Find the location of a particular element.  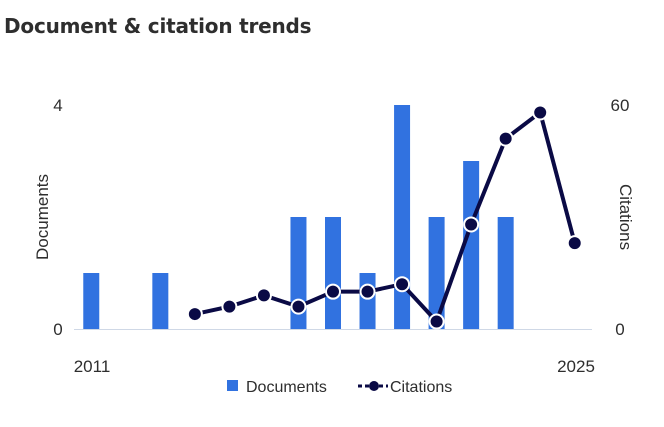

citations-point-2024 is located at coordinates (540, 112).